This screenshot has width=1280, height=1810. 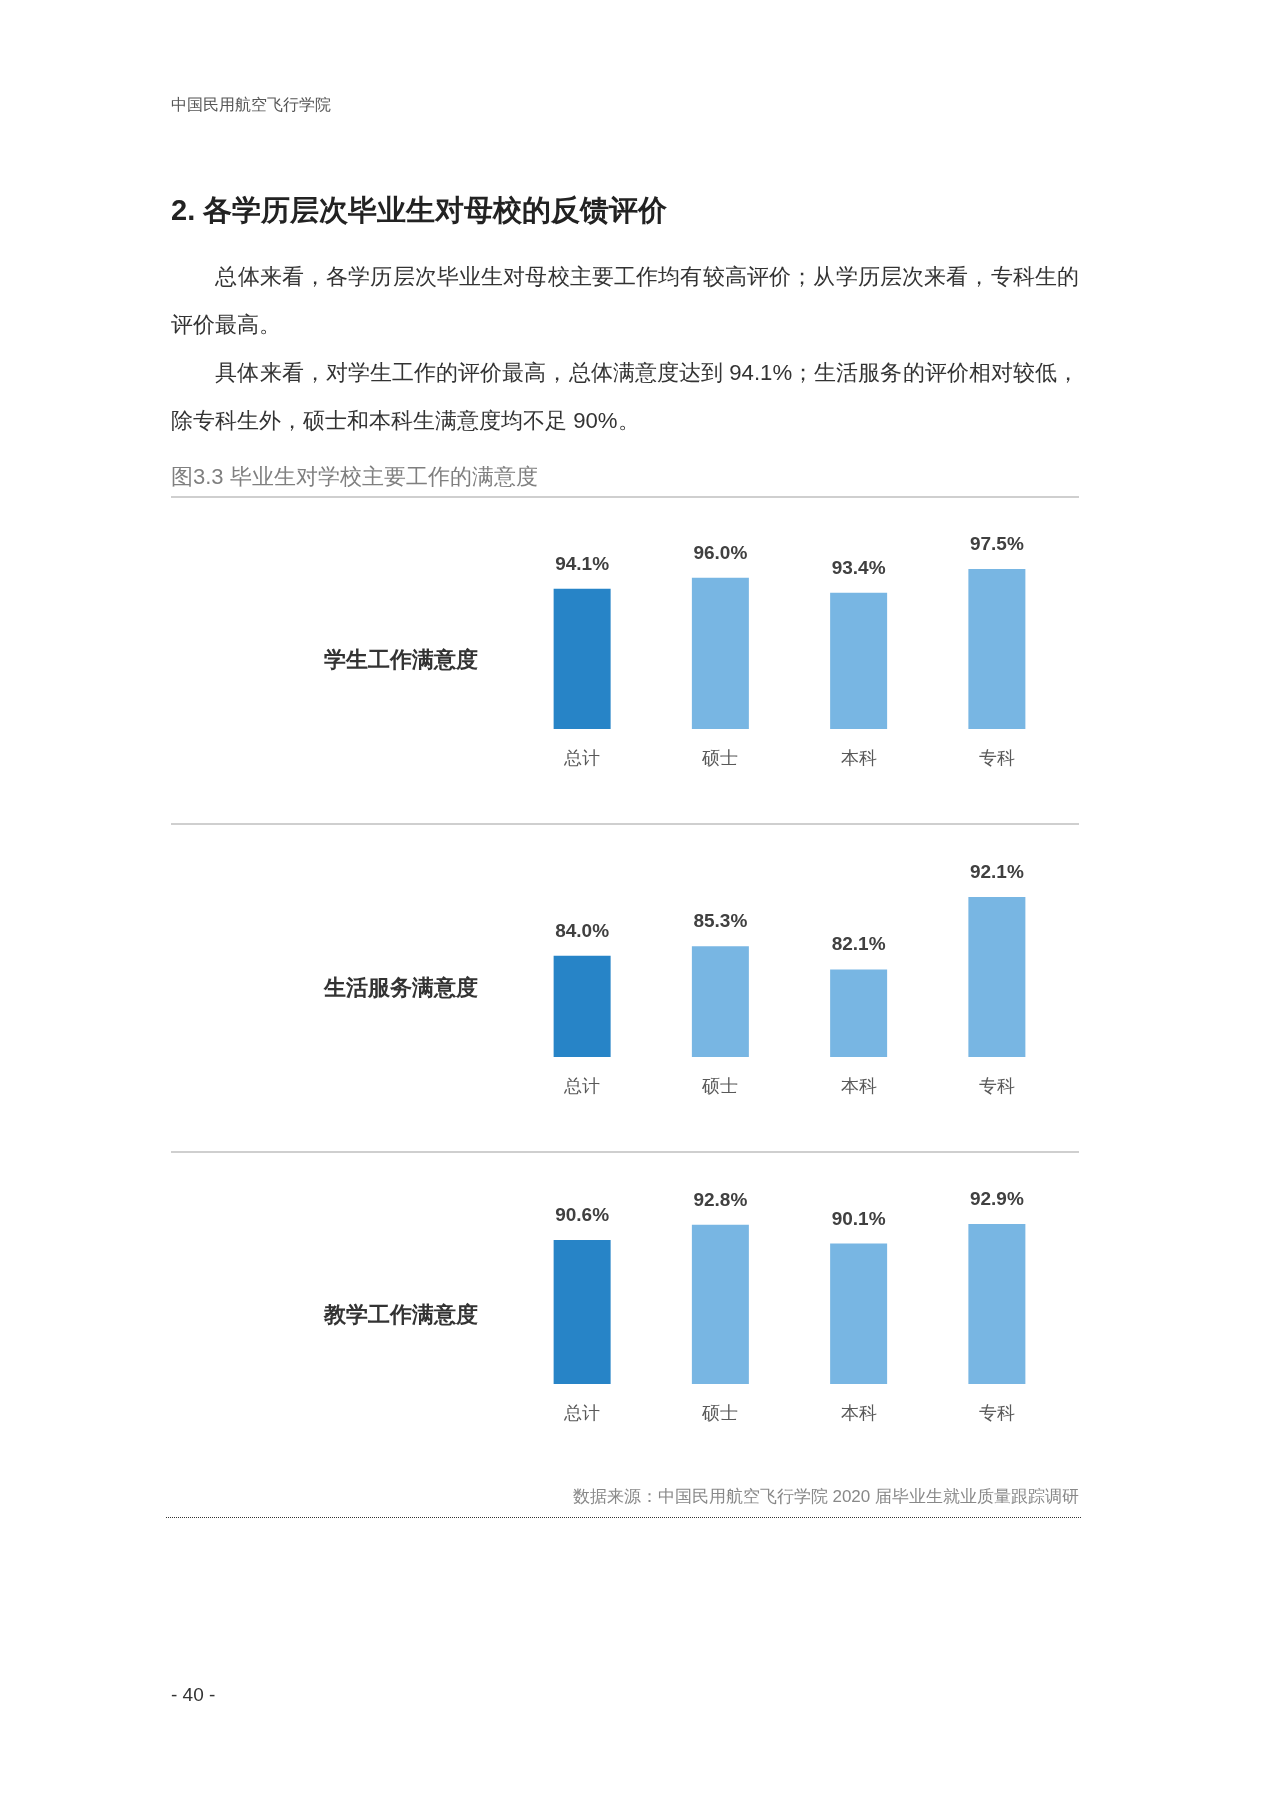 What do you see at coordinates (996, 1198) in the screenshot?
I see `data-label: 92.9%` at bounding box center [996, 1198].